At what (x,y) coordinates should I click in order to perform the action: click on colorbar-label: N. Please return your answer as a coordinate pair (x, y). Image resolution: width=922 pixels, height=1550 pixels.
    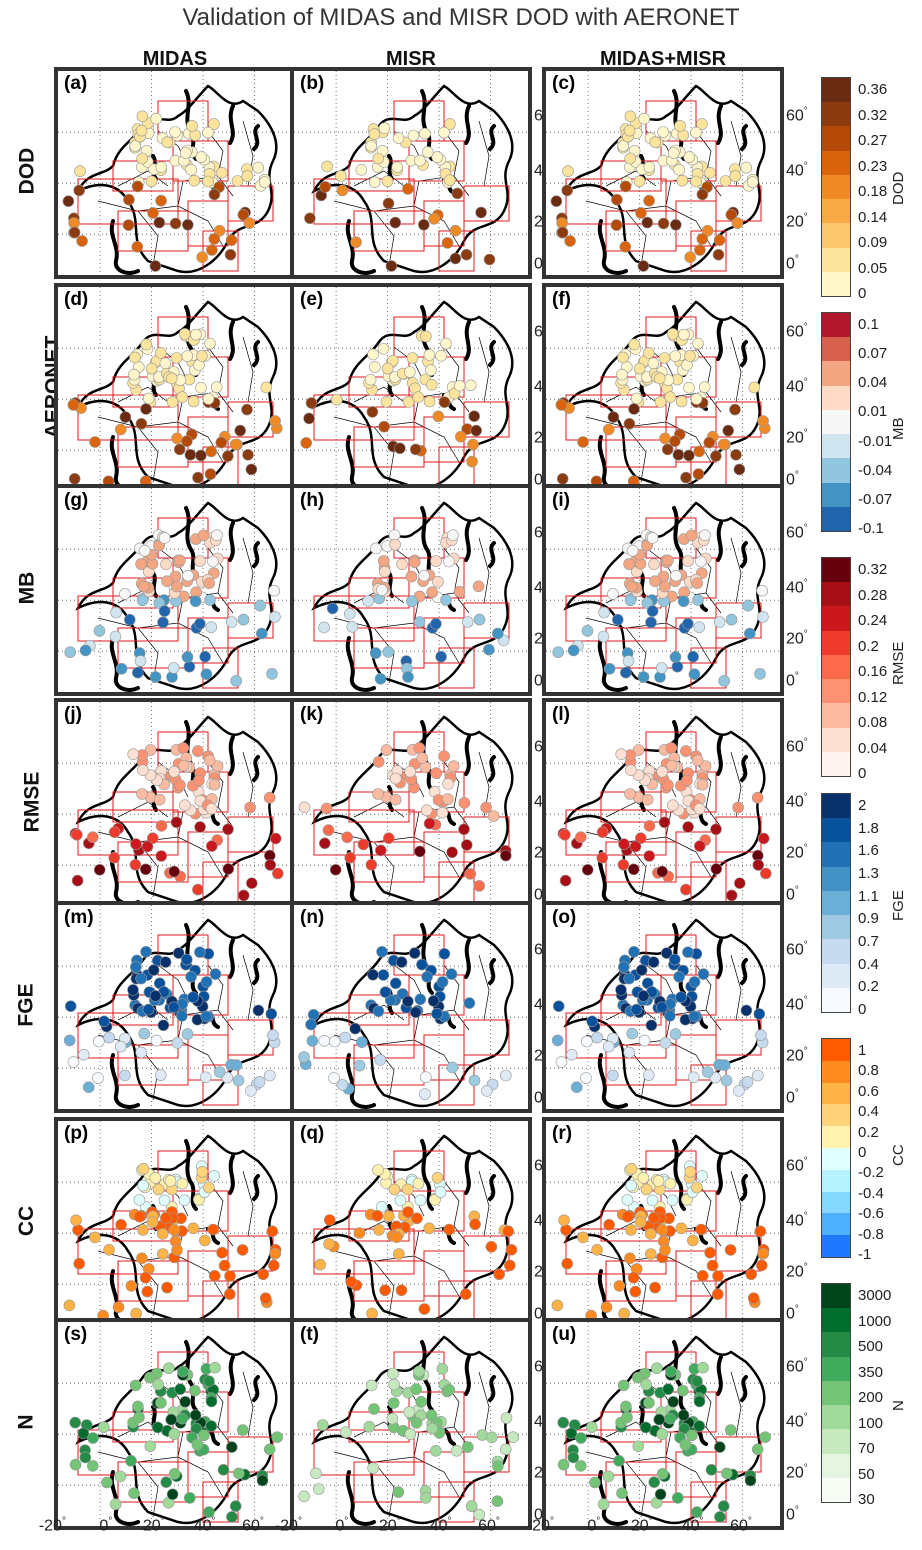
    Looking at the image, I should click on (898, 1405).